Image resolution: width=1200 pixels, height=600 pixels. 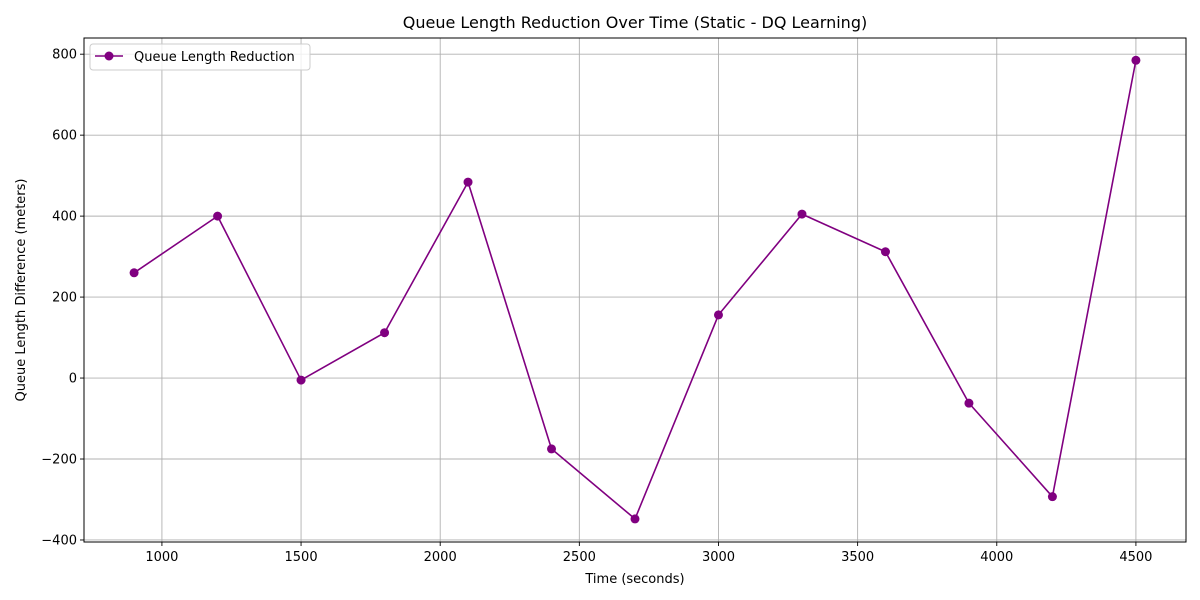 I want to click on x-tick-label: 2000, so click(x=440, y=557).